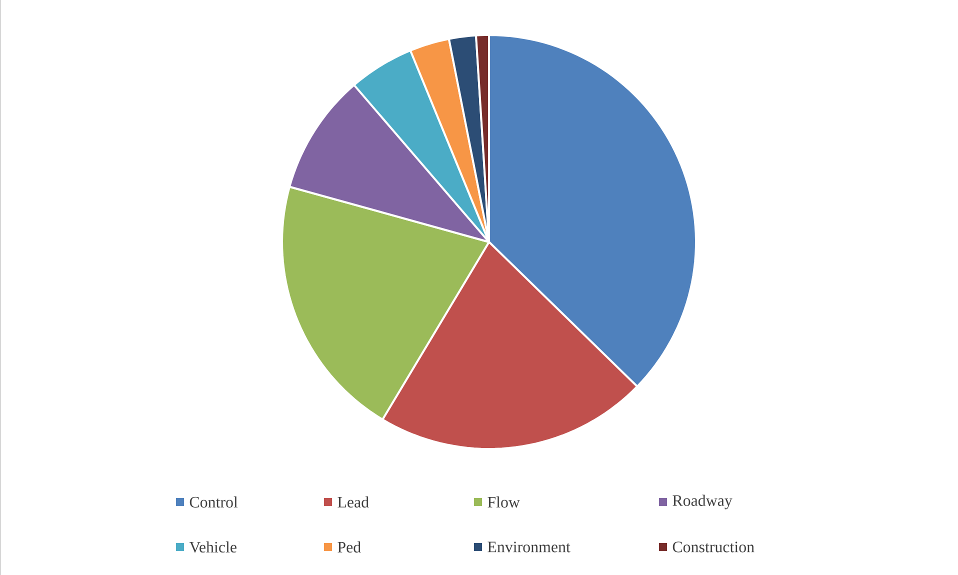 The image size is (958, 575). Describe the element at coordinates (214, 502) in the screenshot. I see `legend-label: Control` at that location.